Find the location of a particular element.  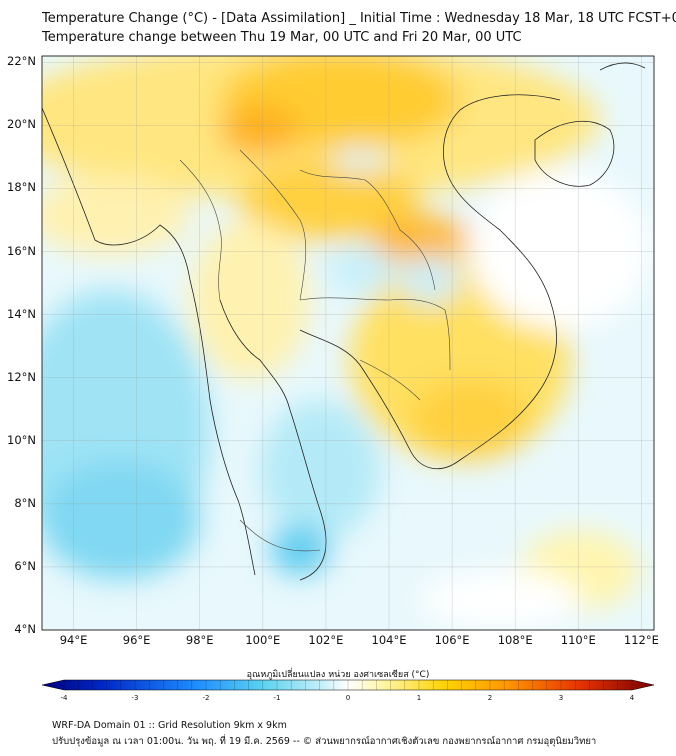

lon-tick-label: 108°E is located at coordinates (515, 640).